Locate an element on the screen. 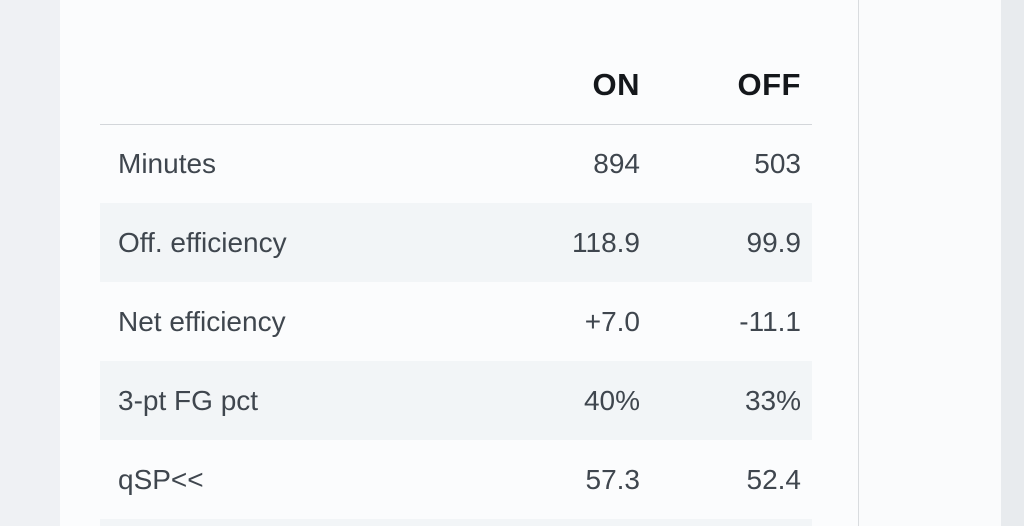 The image size is (1024, 526). off-value: 503 is located at coordinates (777, 163).